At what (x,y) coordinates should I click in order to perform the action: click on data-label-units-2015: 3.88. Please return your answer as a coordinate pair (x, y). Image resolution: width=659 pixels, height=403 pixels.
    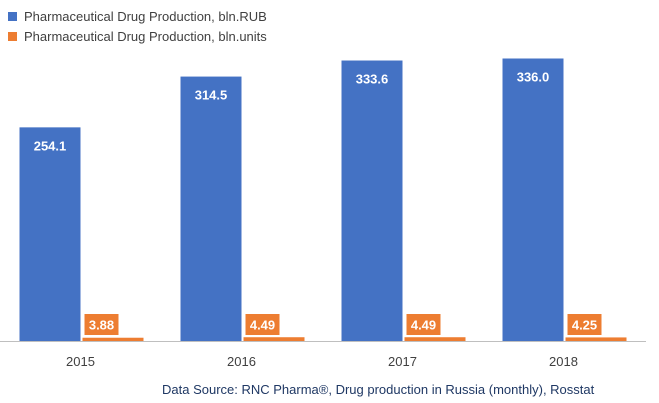
    Looking at the image, I should click on (101, 325).